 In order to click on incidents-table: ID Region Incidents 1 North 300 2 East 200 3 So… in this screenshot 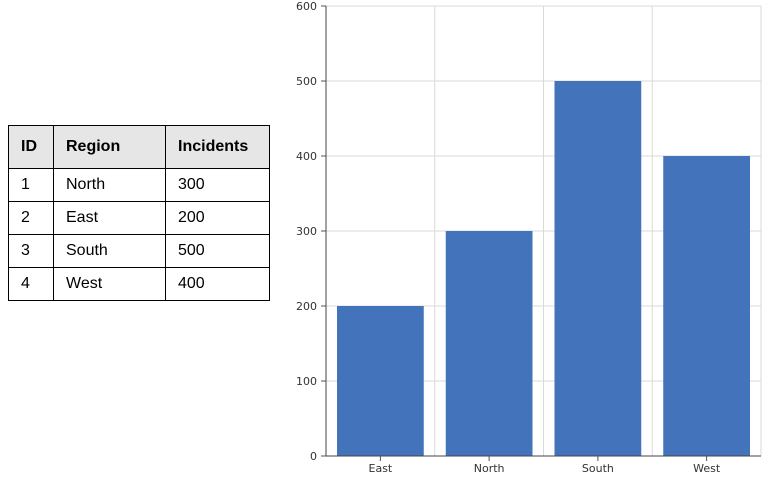, I will do `click(139, 213)`.